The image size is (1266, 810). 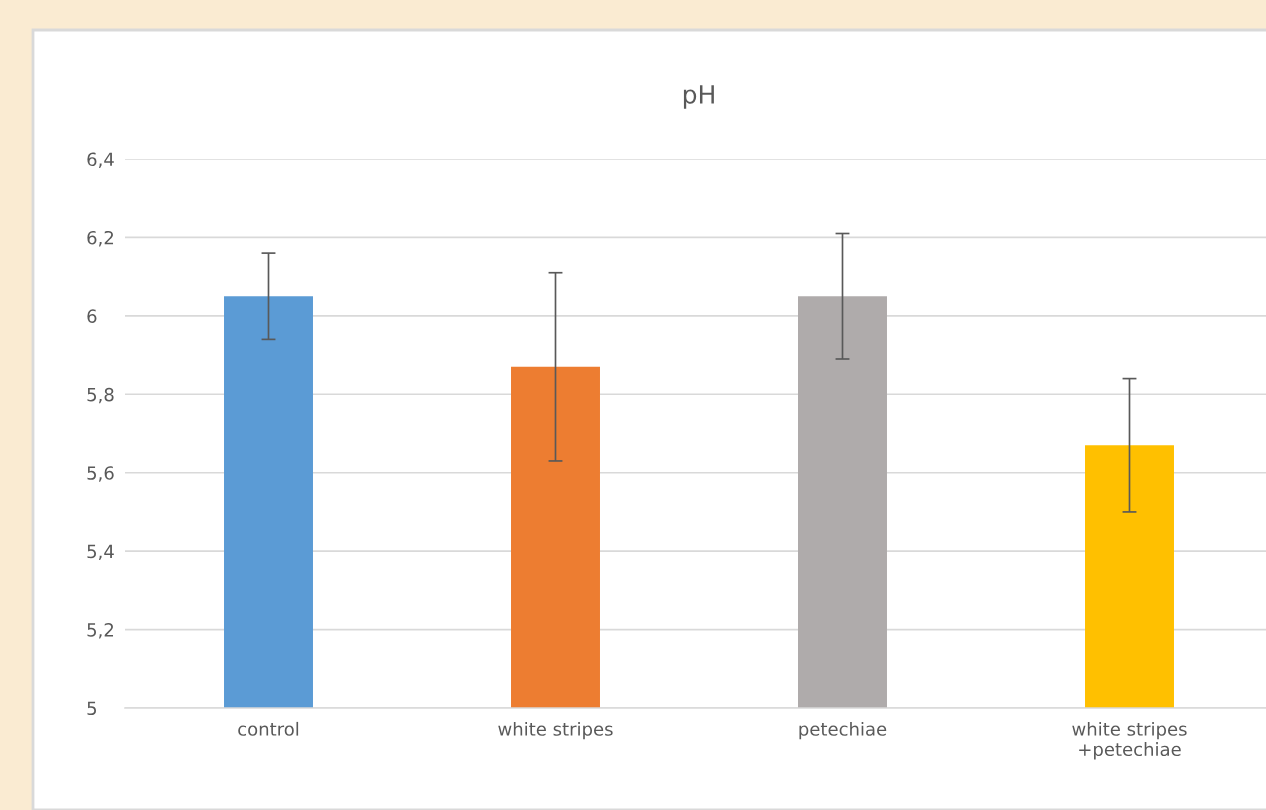 What do you see at coordinates (100, 160) in the screenshot?
I see `y-tick-label: 6,4` at bounding box center [100, 160].